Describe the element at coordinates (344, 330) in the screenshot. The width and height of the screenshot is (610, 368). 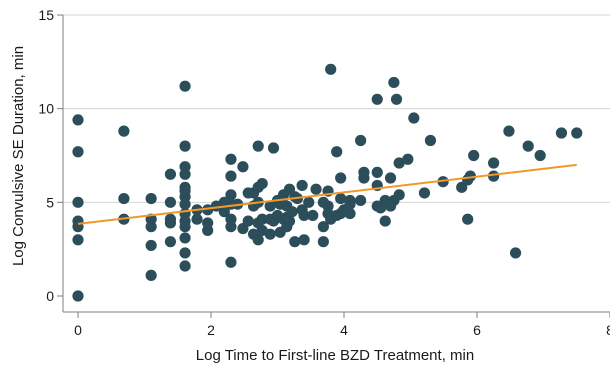
I see `x-tick-label: 4` at that location.